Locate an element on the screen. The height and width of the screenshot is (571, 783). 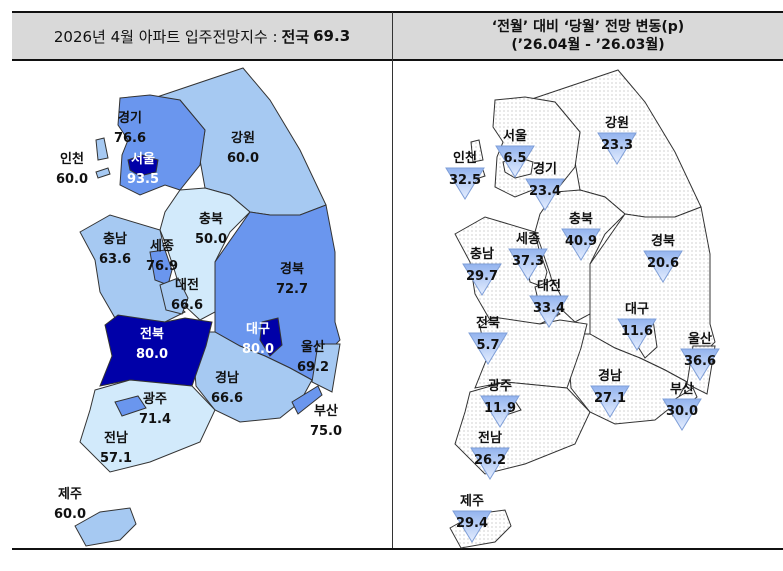
region-value-jeonnam: 57.1 is located at coordinates (116, 458).